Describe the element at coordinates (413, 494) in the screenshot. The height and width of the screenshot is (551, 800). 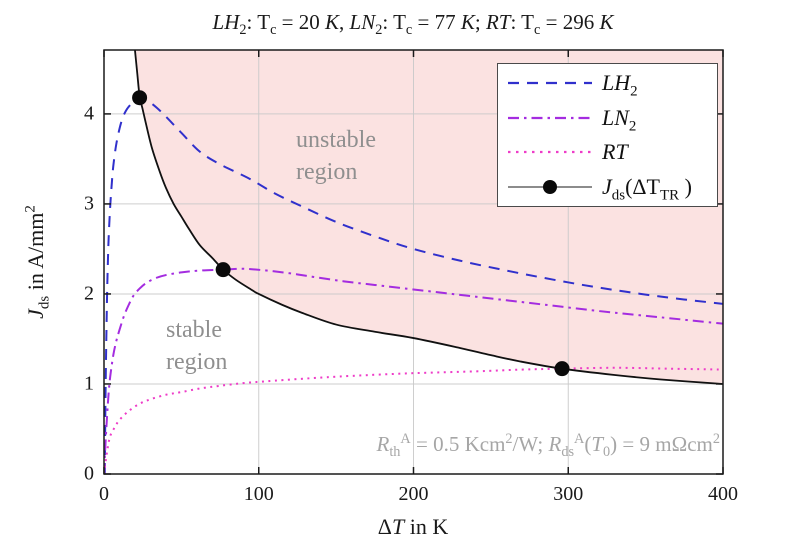
I see `x-tick-label: 200` at that location.